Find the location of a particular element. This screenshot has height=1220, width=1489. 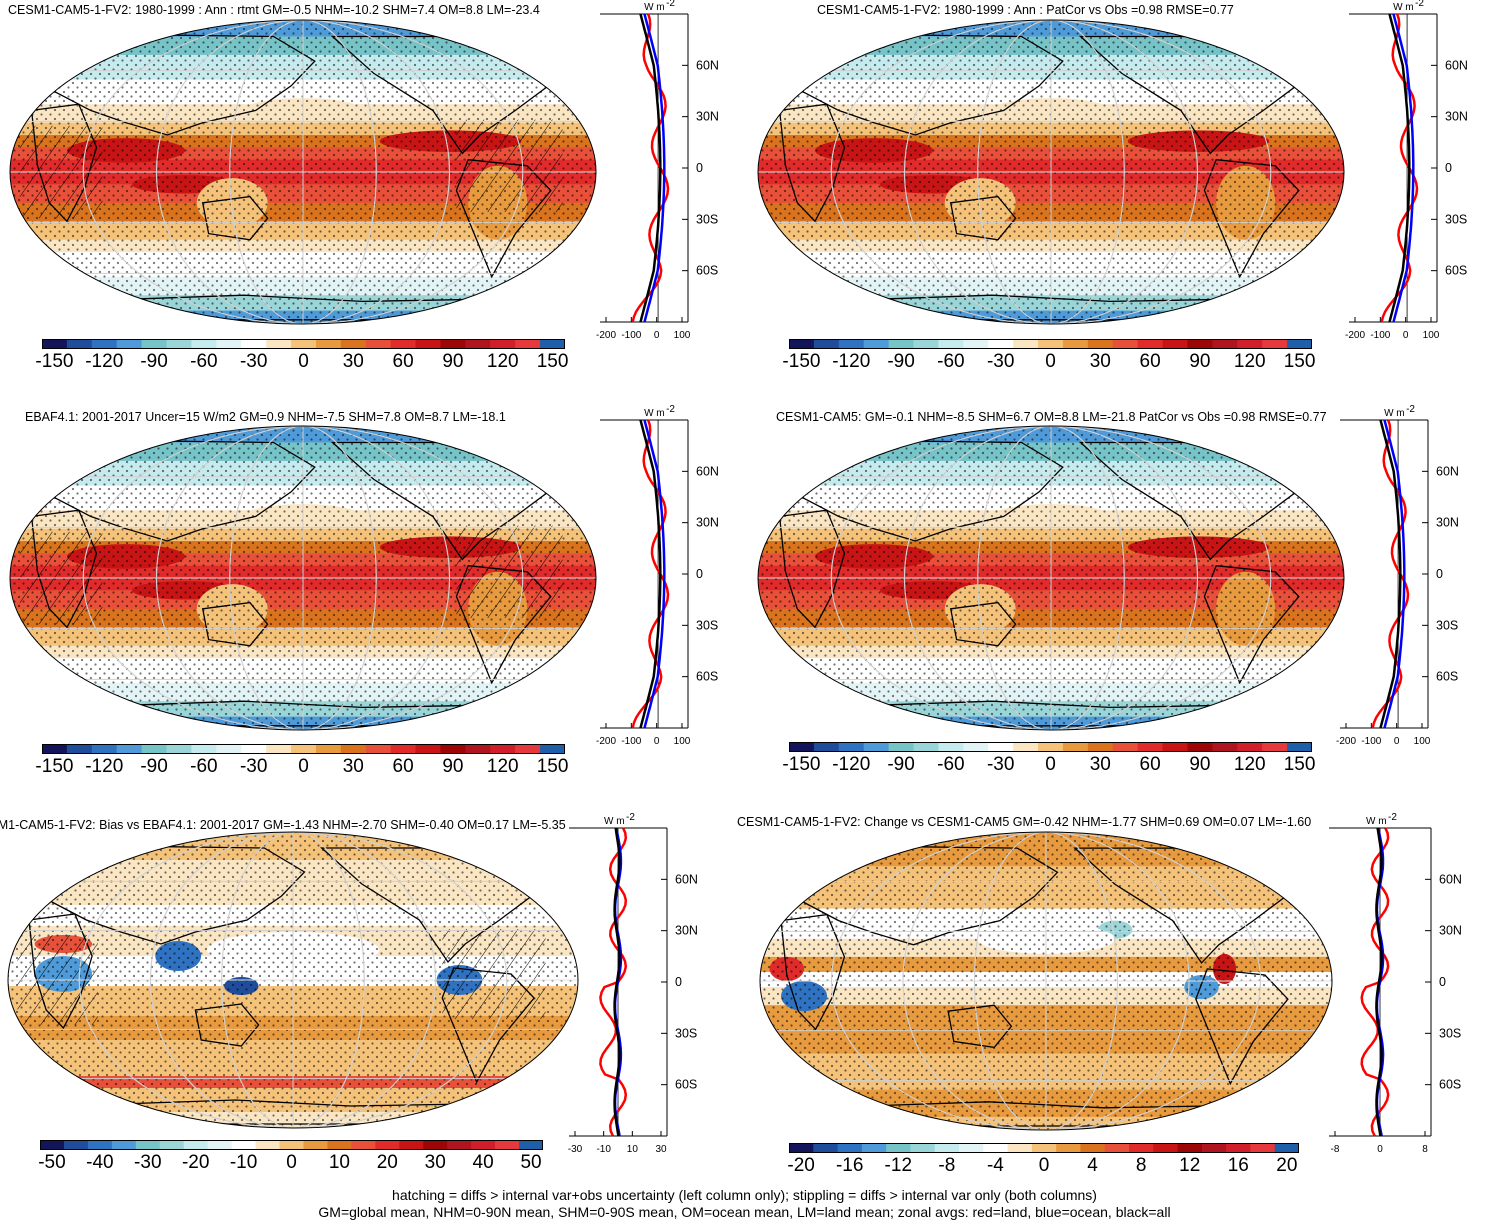

colorbar-label: 4 is located at coordinates (1092, 1166).